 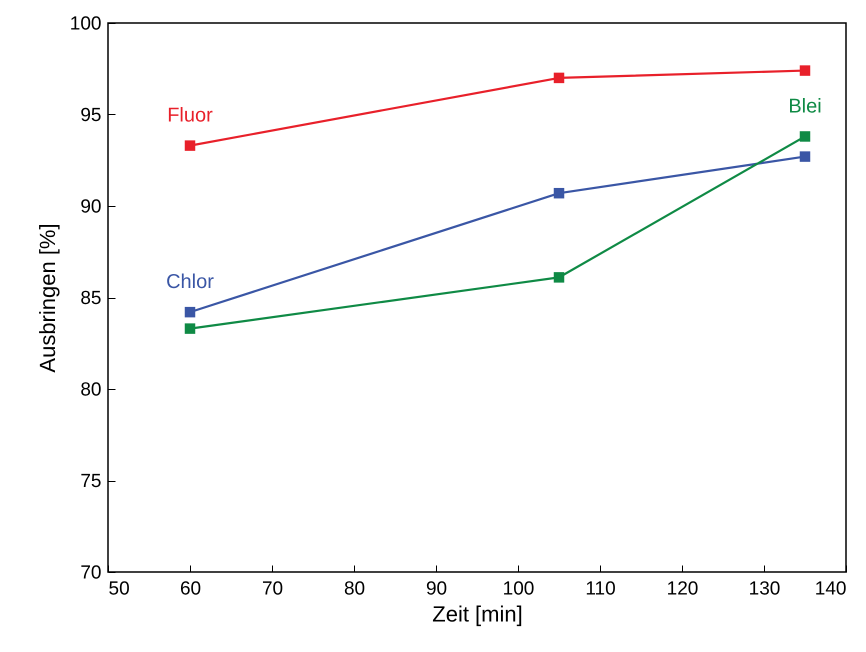 What do you see at coordinates (355, 589) in the screenshot?
I see `x-tick-label: 80` at bounding box center [355, 589].